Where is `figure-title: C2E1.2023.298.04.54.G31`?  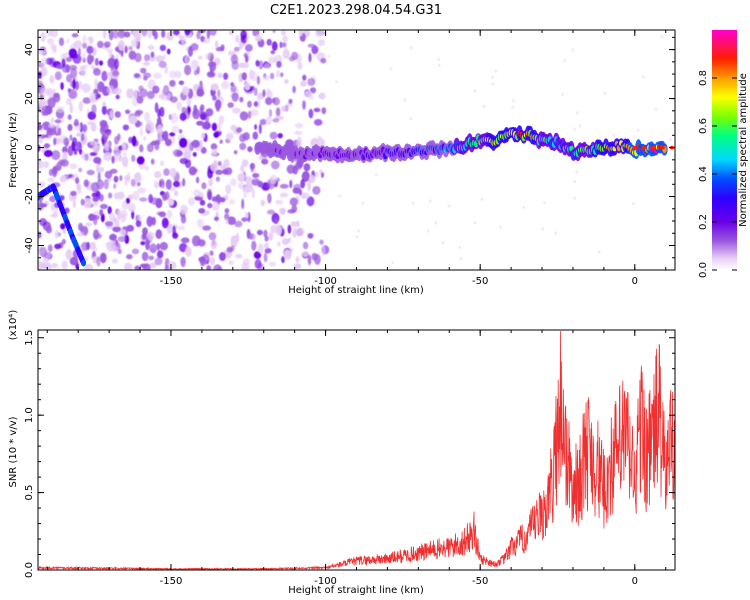 figure-title: C2E1.2023.298.04.54.G31 is located at coordinates (356, 10).